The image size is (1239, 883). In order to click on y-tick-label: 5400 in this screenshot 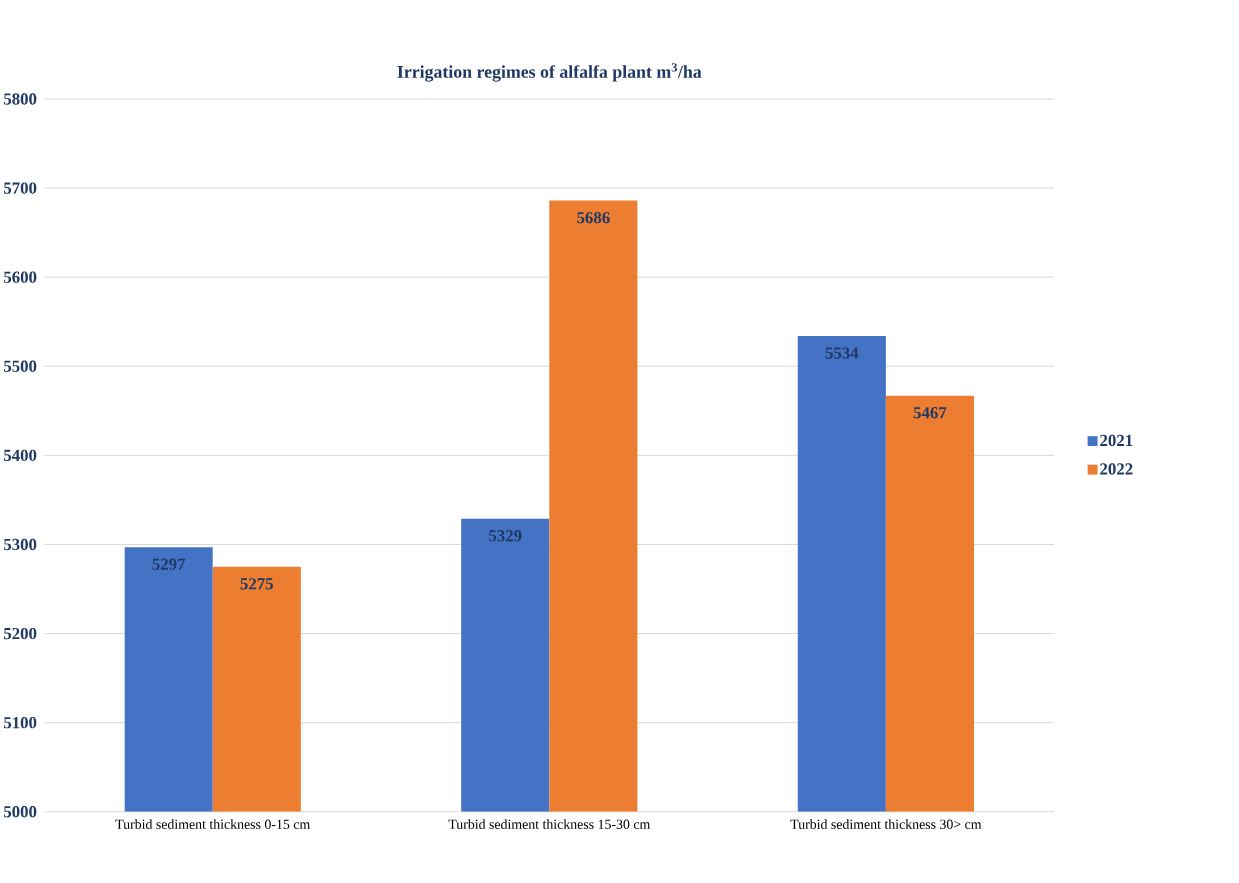, I will do `click(20, 455)`.